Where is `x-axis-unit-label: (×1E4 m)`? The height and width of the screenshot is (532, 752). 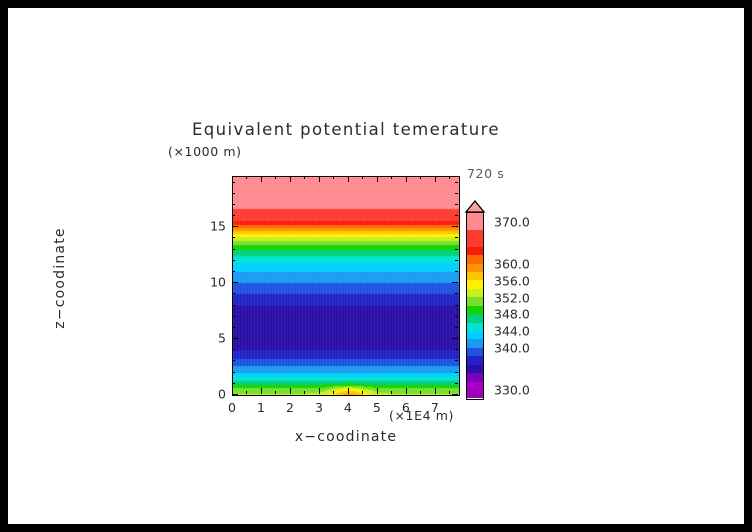
x-axis-unit-label: (×1E4 m) is located at coordinates (421, 415).